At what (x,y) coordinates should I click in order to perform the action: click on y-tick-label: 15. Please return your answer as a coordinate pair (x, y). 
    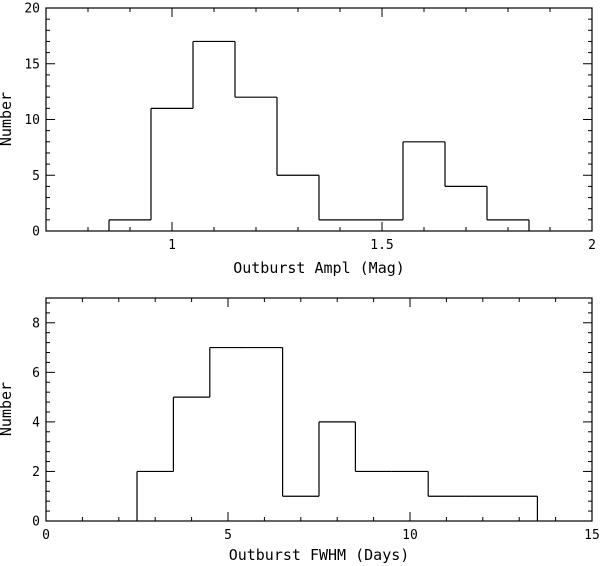
    Looking at the image, I should click on (32, 64).